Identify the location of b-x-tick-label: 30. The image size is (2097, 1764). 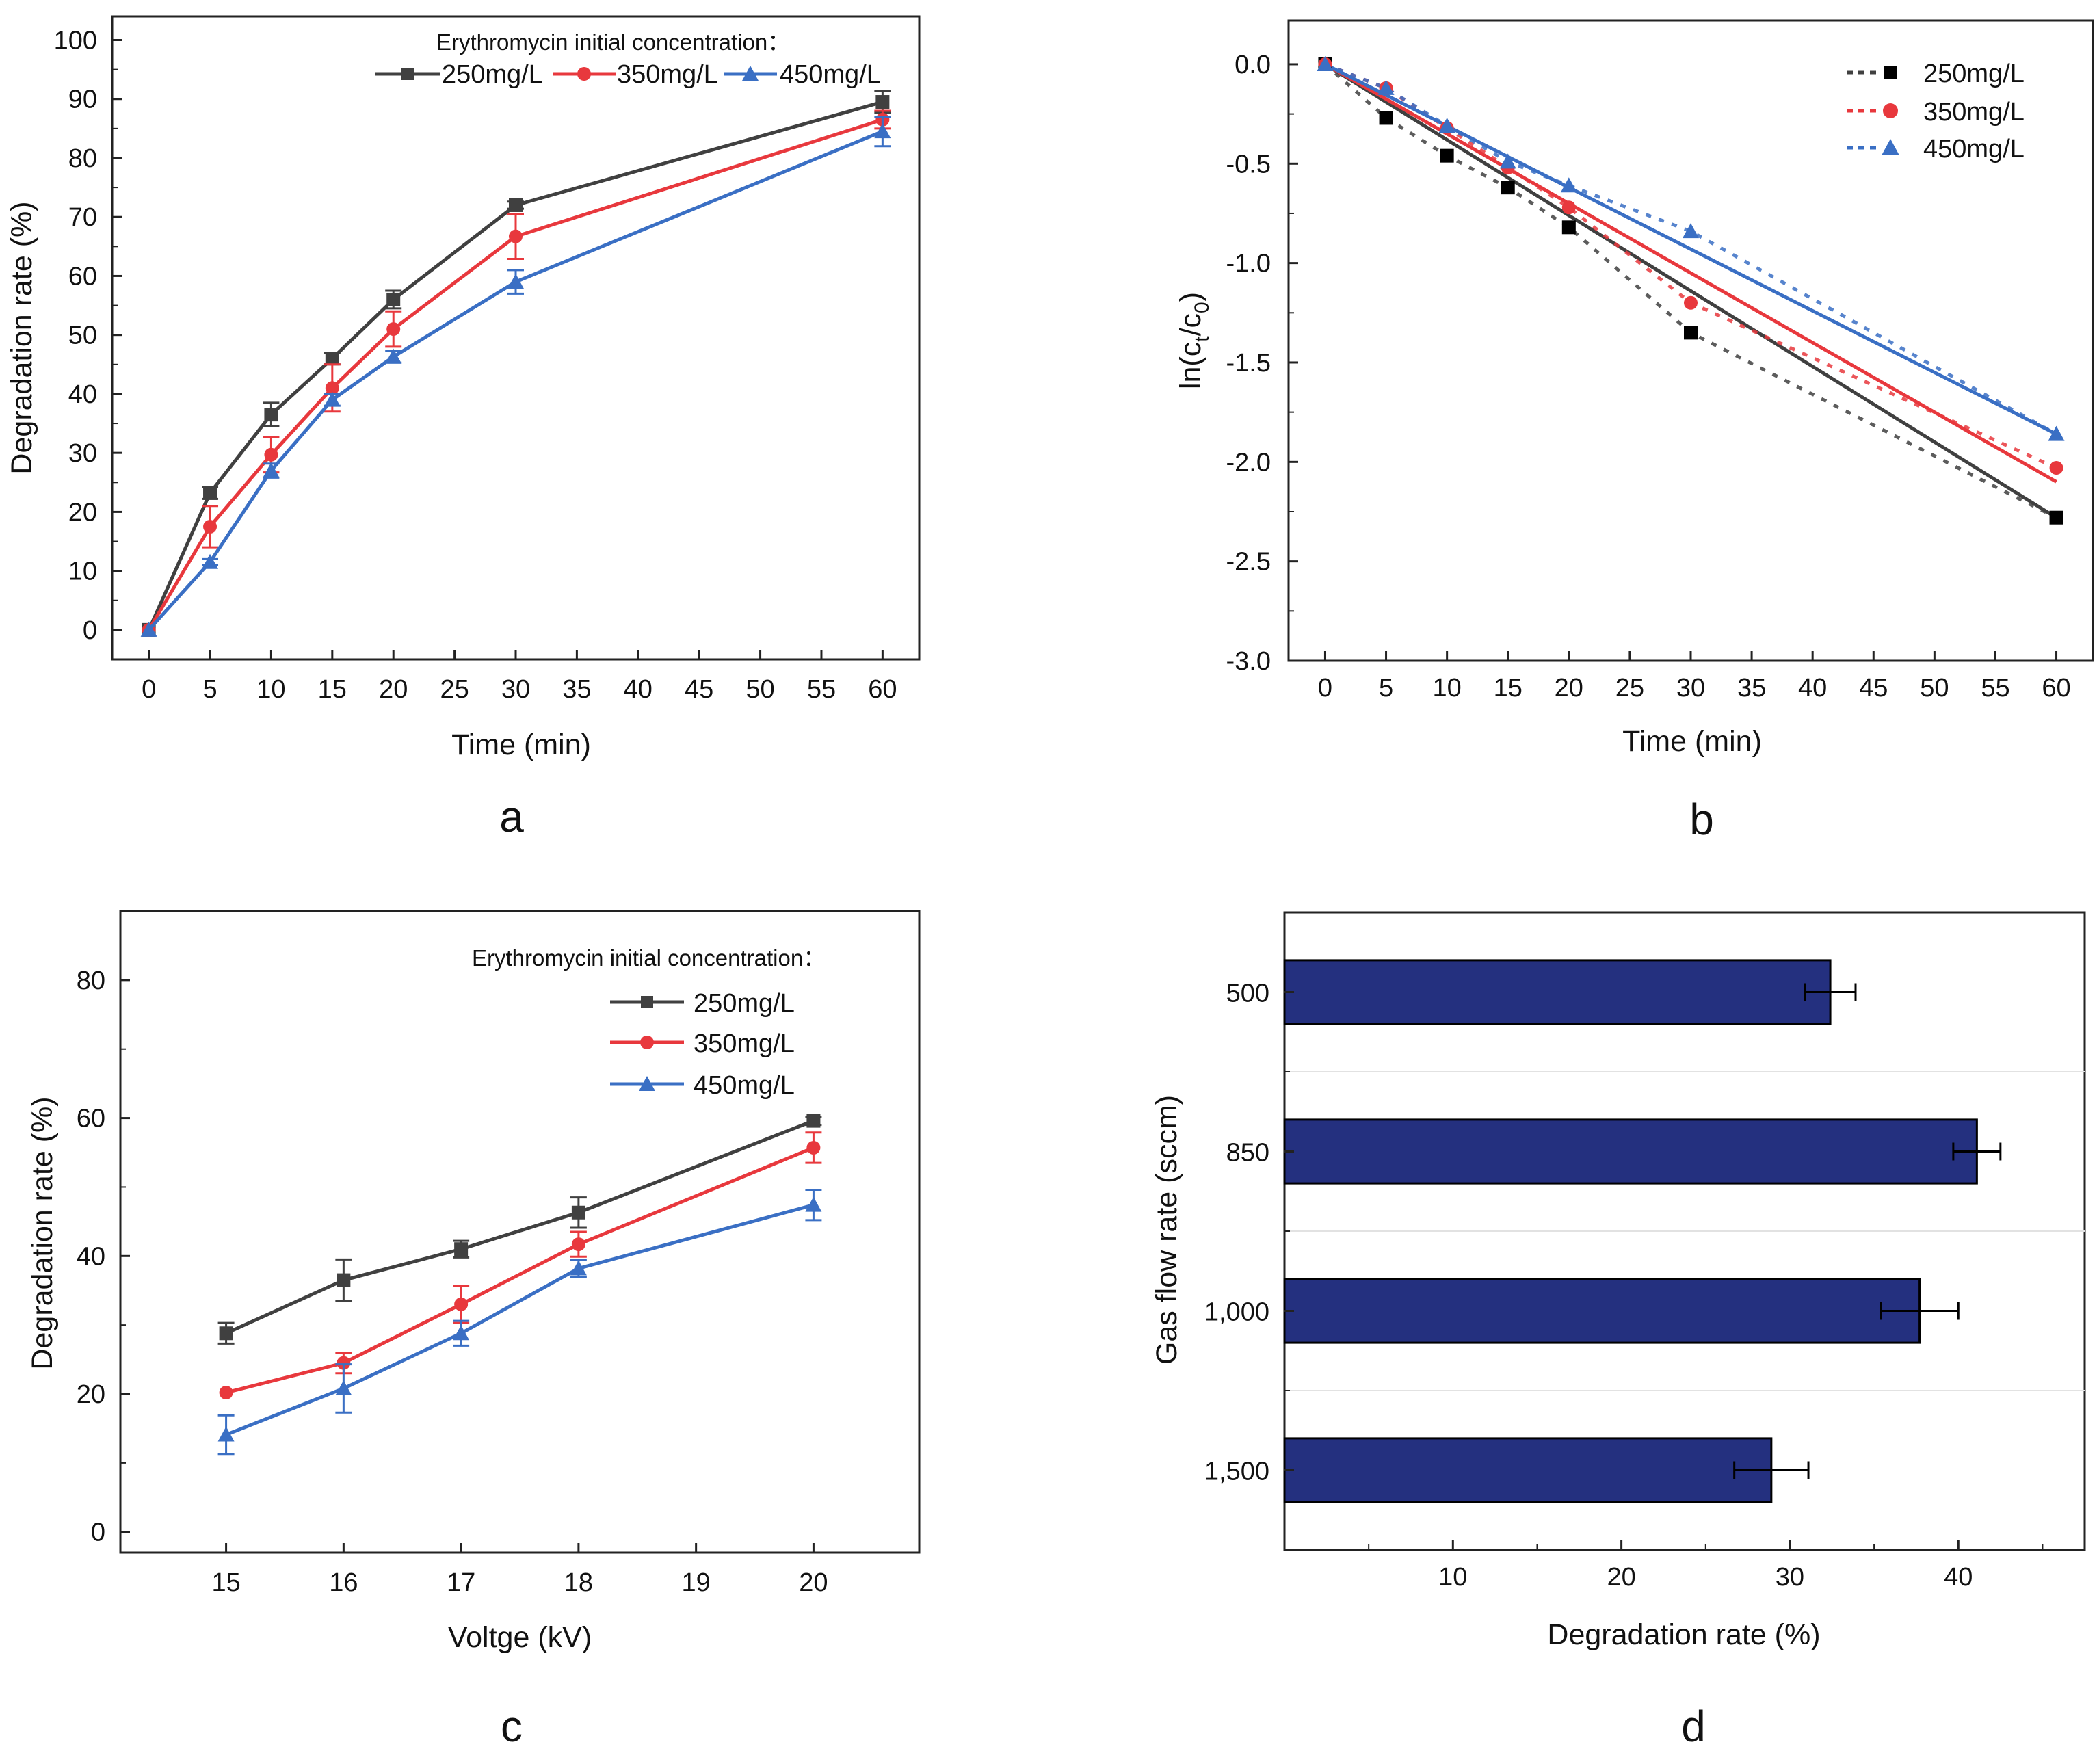
(1691, 688).